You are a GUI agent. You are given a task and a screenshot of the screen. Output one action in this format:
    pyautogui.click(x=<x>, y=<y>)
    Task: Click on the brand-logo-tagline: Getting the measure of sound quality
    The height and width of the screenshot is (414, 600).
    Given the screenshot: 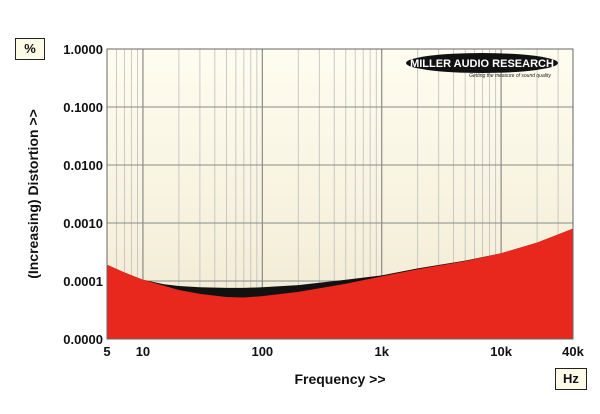 What is the action you would take?
    pyautogui.click(x=510, y=76)
    